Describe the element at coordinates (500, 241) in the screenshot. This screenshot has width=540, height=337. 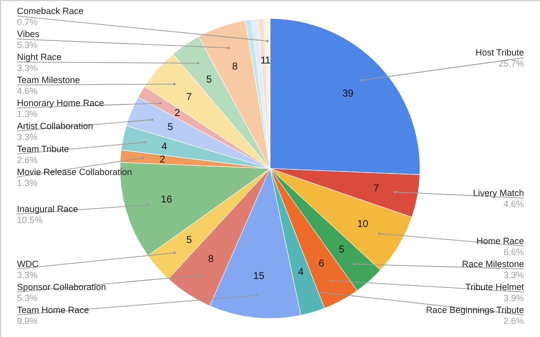
I see `slice-label: Home Race` at that location.